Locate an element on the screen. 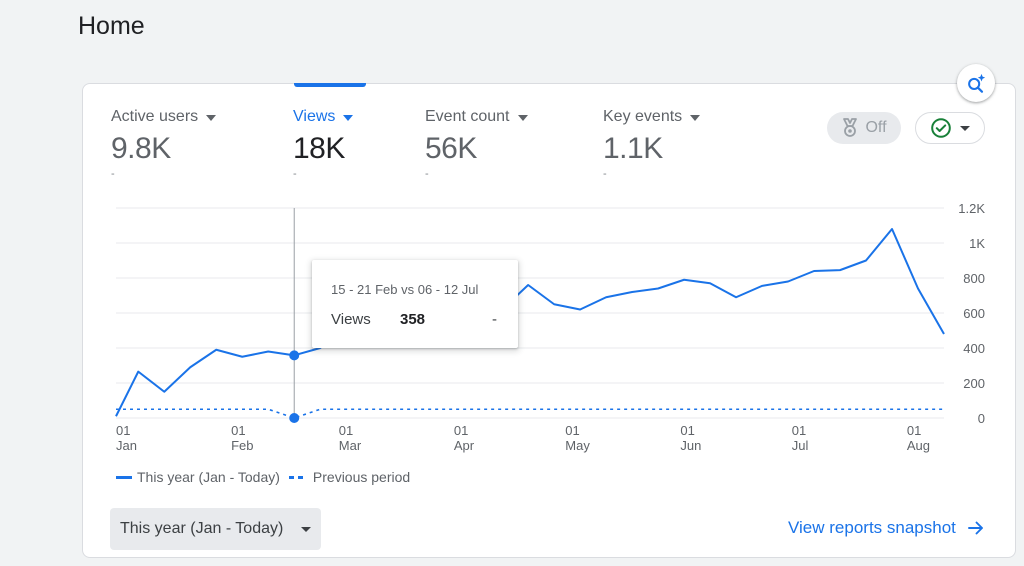 Image resolution: width=1024 pixels, height=566 pixels. view-reports-snapshot-link: View reports snapshot is located at coordinates (886, 528).